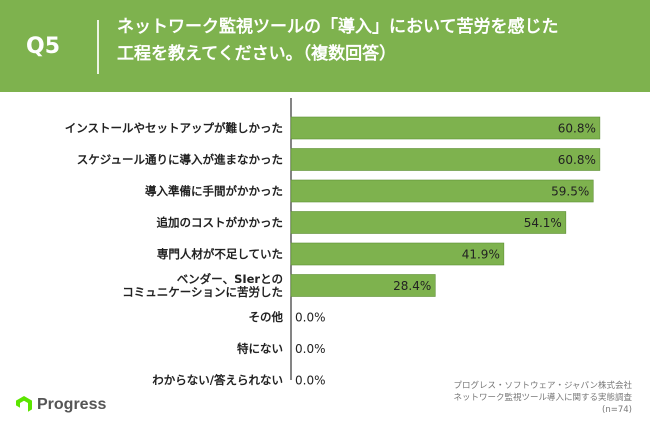 This screenshot has height=434, width=650. Describe the element at coordinates (257, 54) in the screenshot. I see `question-title-line2: 工程を教えてください。（複数回答）` at that location.